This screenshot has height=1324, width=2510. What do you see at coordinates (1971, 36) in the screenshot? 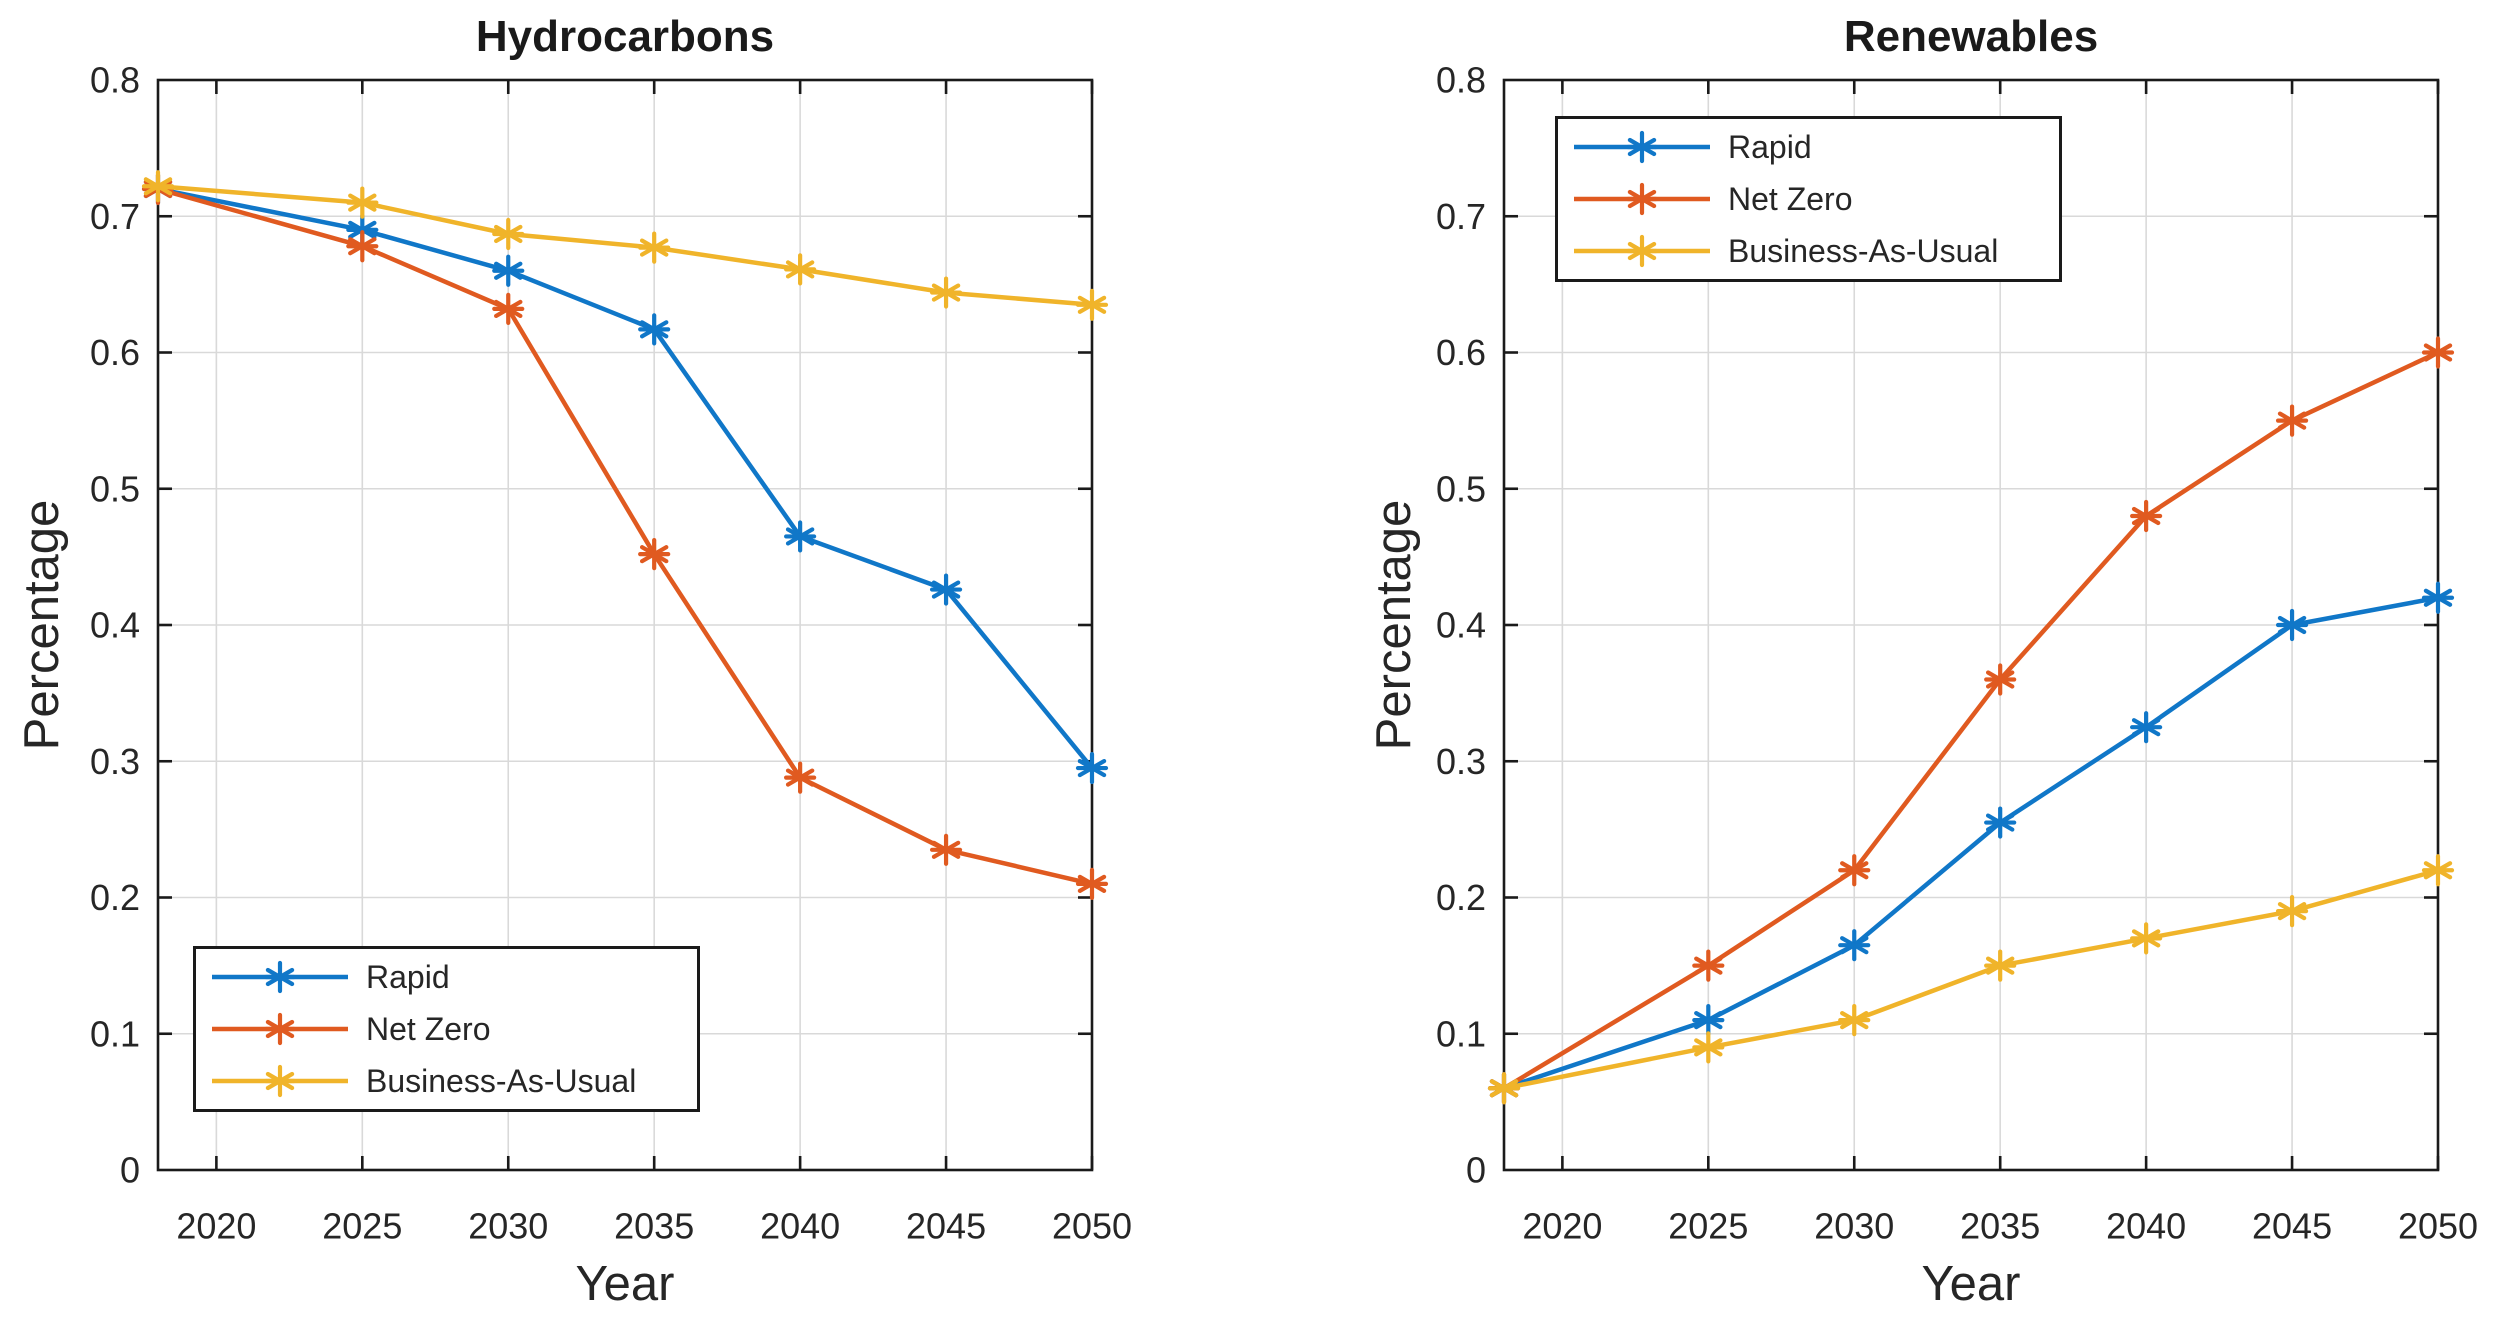
I see `chart-title-renewables: Renewables` at bounding box center [1971, 36].